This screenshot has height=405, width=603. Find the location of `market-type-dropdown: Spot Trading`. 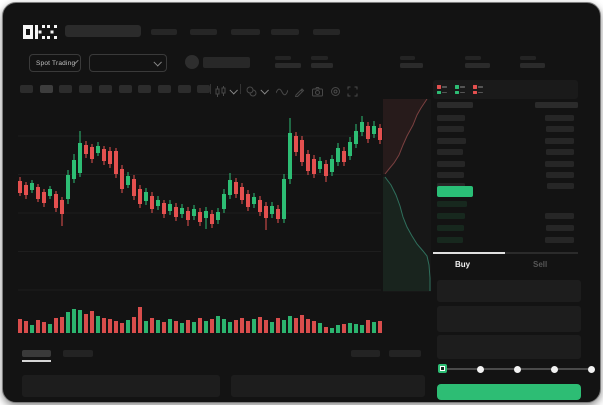

market-type-dropdown: Spot Trading is located at coordinates (55, 63).